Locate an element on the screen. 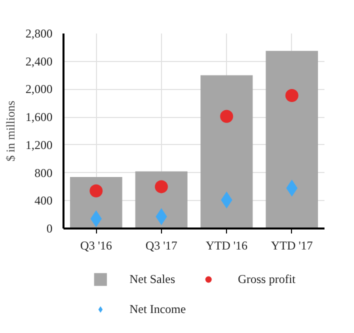  x-tick-label: Q3 '17 is located at coordinates (161, 245).